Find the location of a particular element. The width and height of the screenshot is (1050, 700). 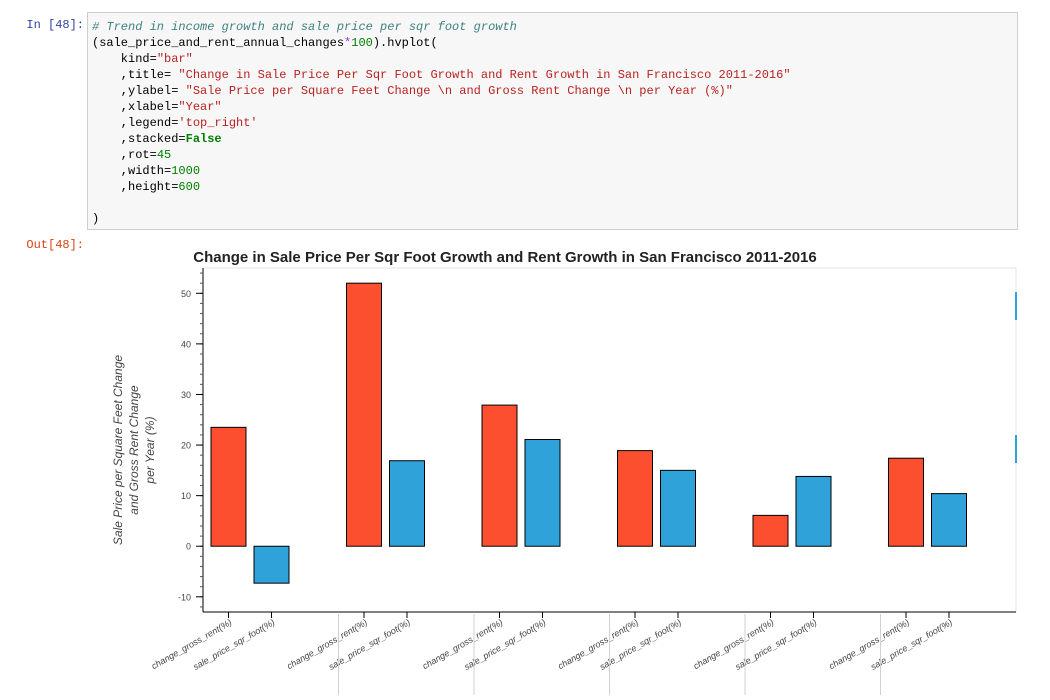

code-token: ) is located at coordinates (96, 219).